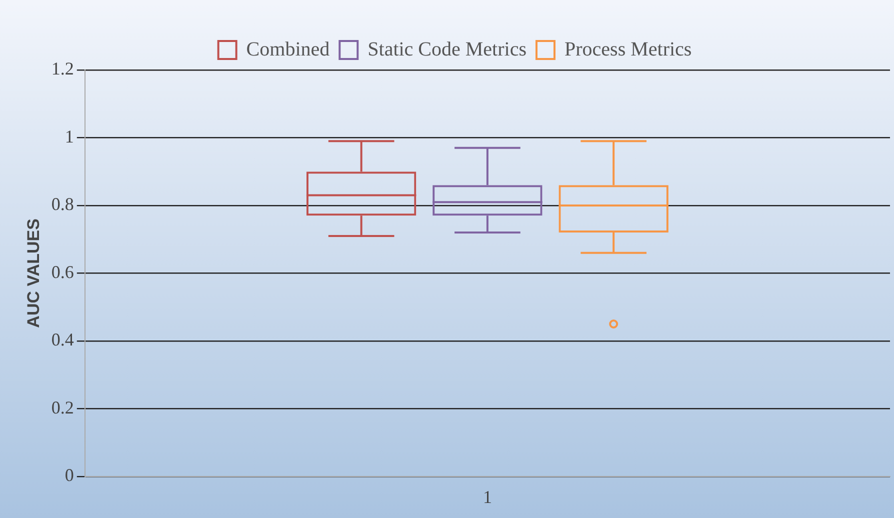  I want to click on y-tick-label: 0.4, so click(62, 340).